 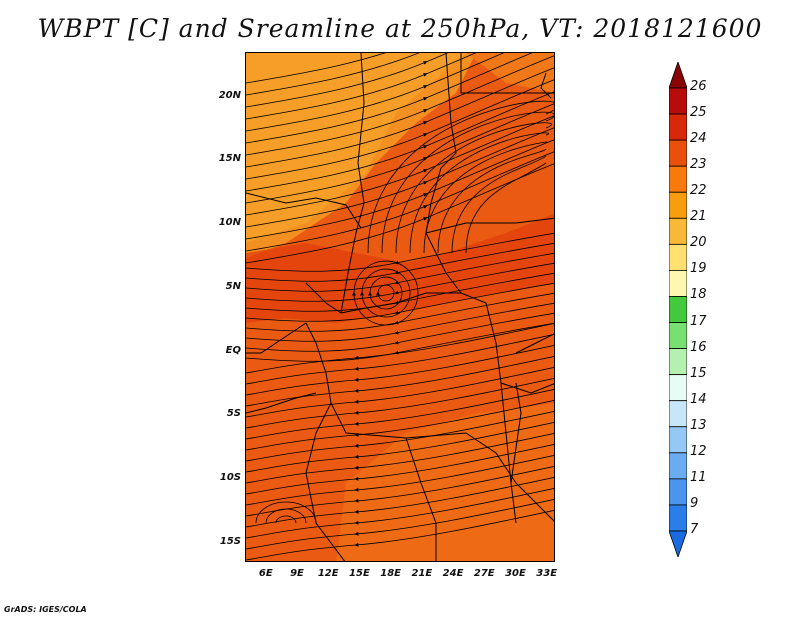 What do you see at coordinates (678, 543) in the screenshot?
I see `colorbar-bottom-arrow` at bounding box center [678, 543].